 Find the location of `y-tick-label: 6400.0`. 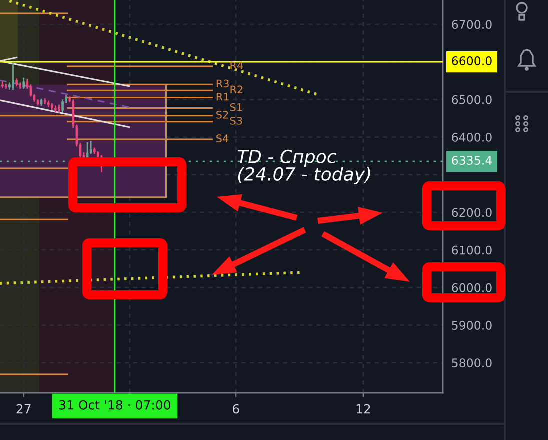

y-tick-label: 6400.0 is located at coordinates (472, 137).